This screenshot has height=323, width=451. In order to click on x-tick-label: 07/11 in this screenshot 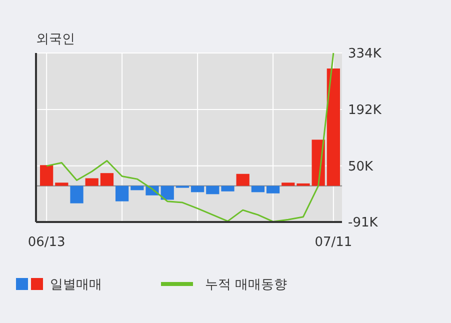, I will do `click(333, 242)`.